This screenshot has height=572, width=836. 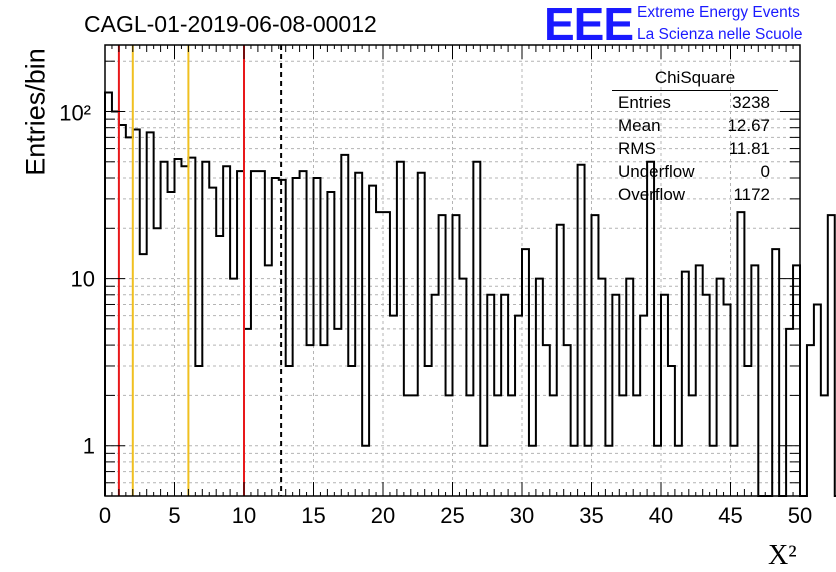 I want to click on x-tick-label: 40, so click(x=661, y=515).